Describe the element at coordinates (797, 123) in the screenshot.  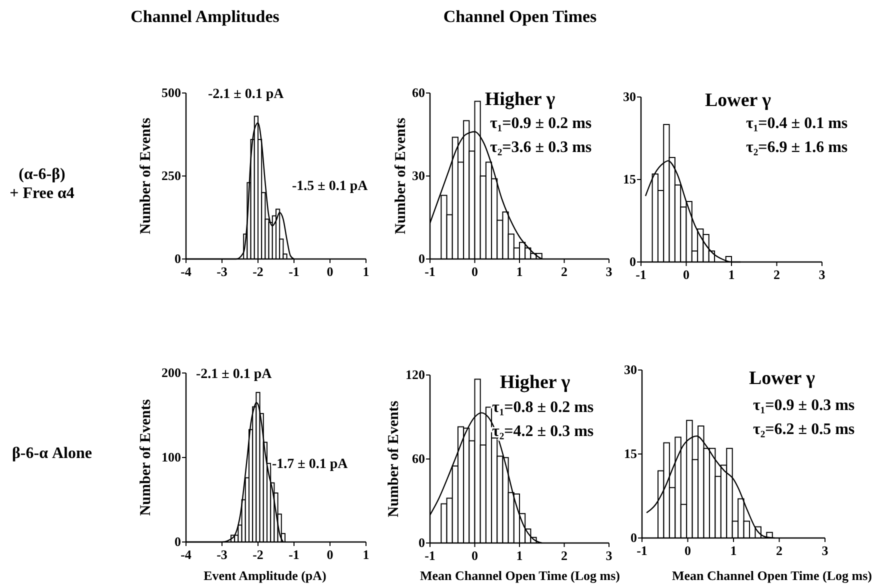
I see `annotation: τ₁=0.4 ± 0.1 ms` at that location.